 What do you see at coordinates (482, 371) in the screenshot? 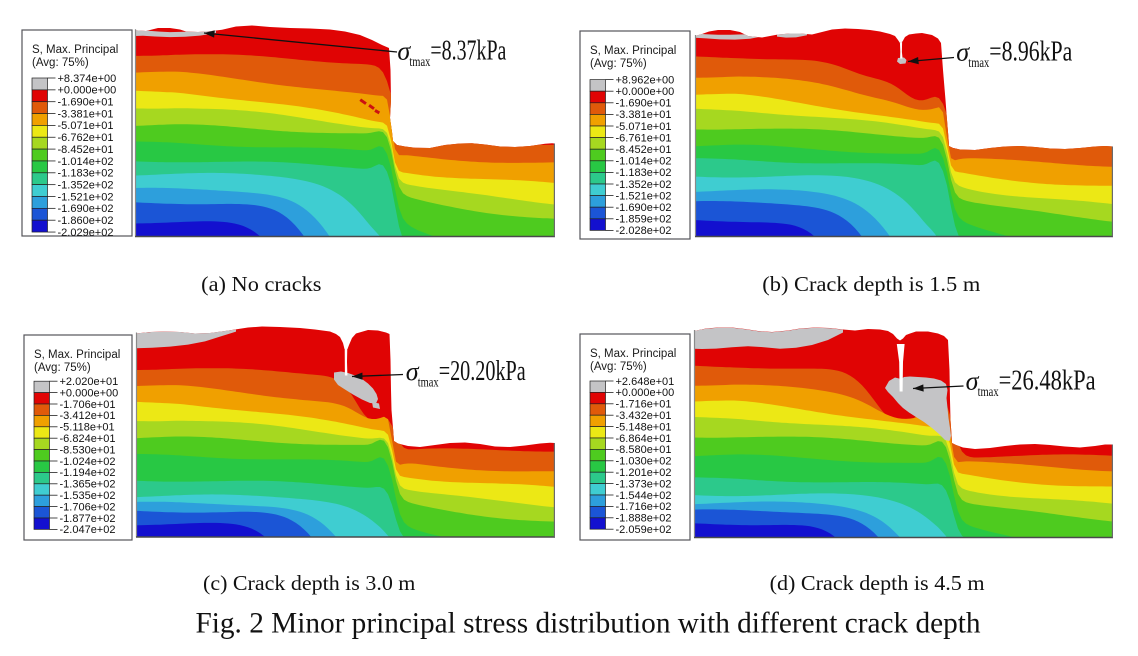
I see `svg-text: =20.20kPa` at bounding box center [482, 371].